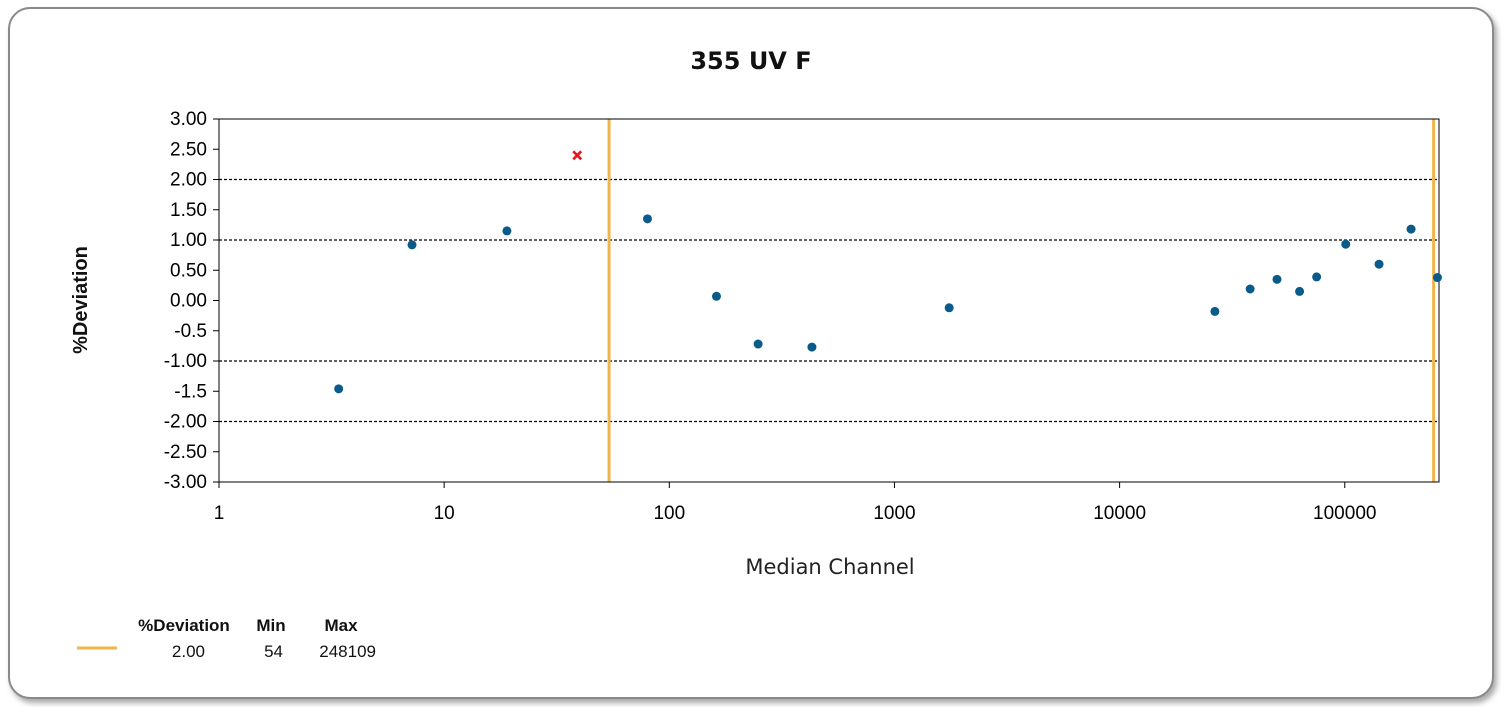  What do you see at coordinates (190, 391) in the screenshot?
I see `y-tick-label: -1.5` at bounding box center [190, 391].